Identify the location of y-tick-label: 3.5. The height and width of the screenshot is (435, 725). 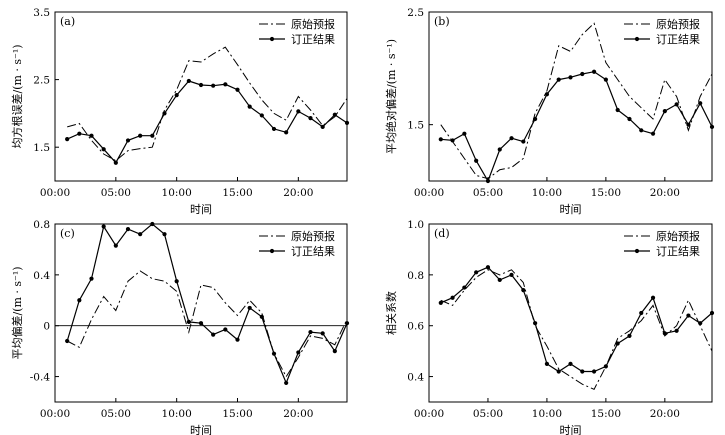
(41, 13).